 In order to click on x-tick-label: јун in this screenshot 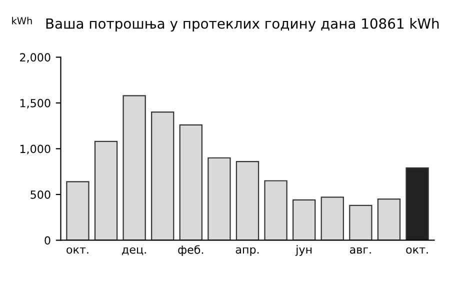, I will do `click(303, 250)`.